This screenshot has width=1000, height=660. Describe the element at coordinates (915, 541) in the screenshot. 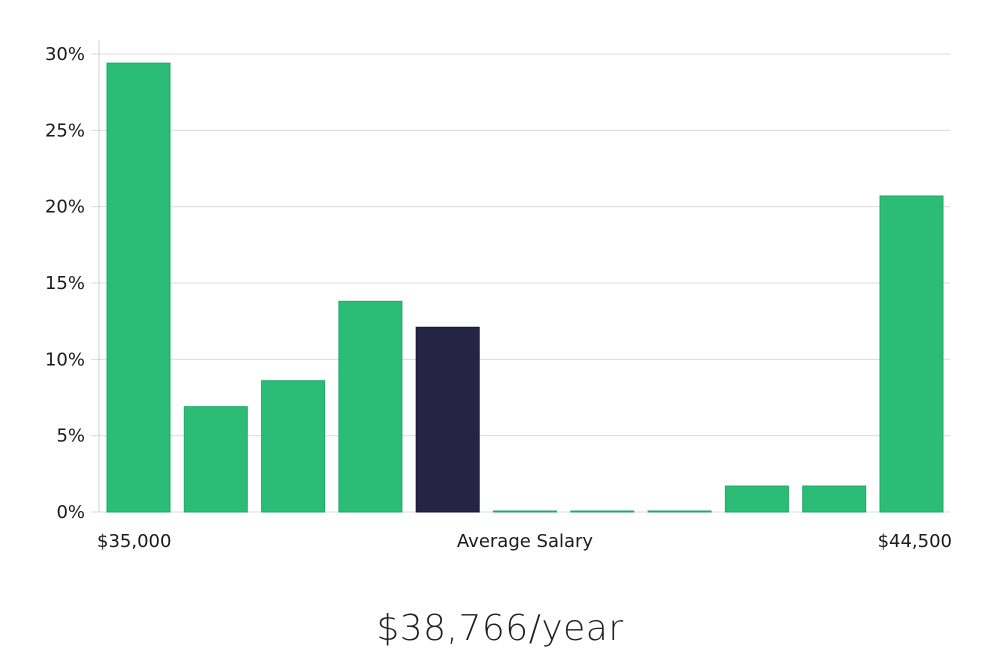

I see `x-label-max: $44,500` at that location.